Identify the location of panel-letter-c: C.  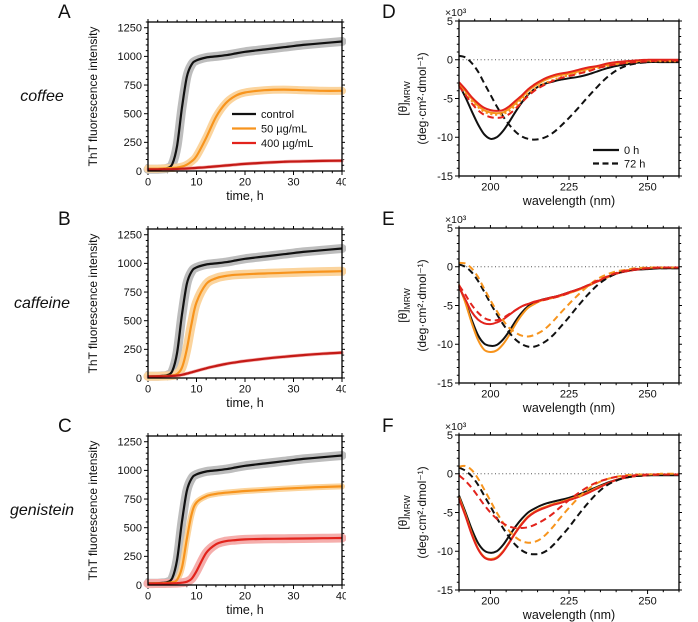
(65, 426).